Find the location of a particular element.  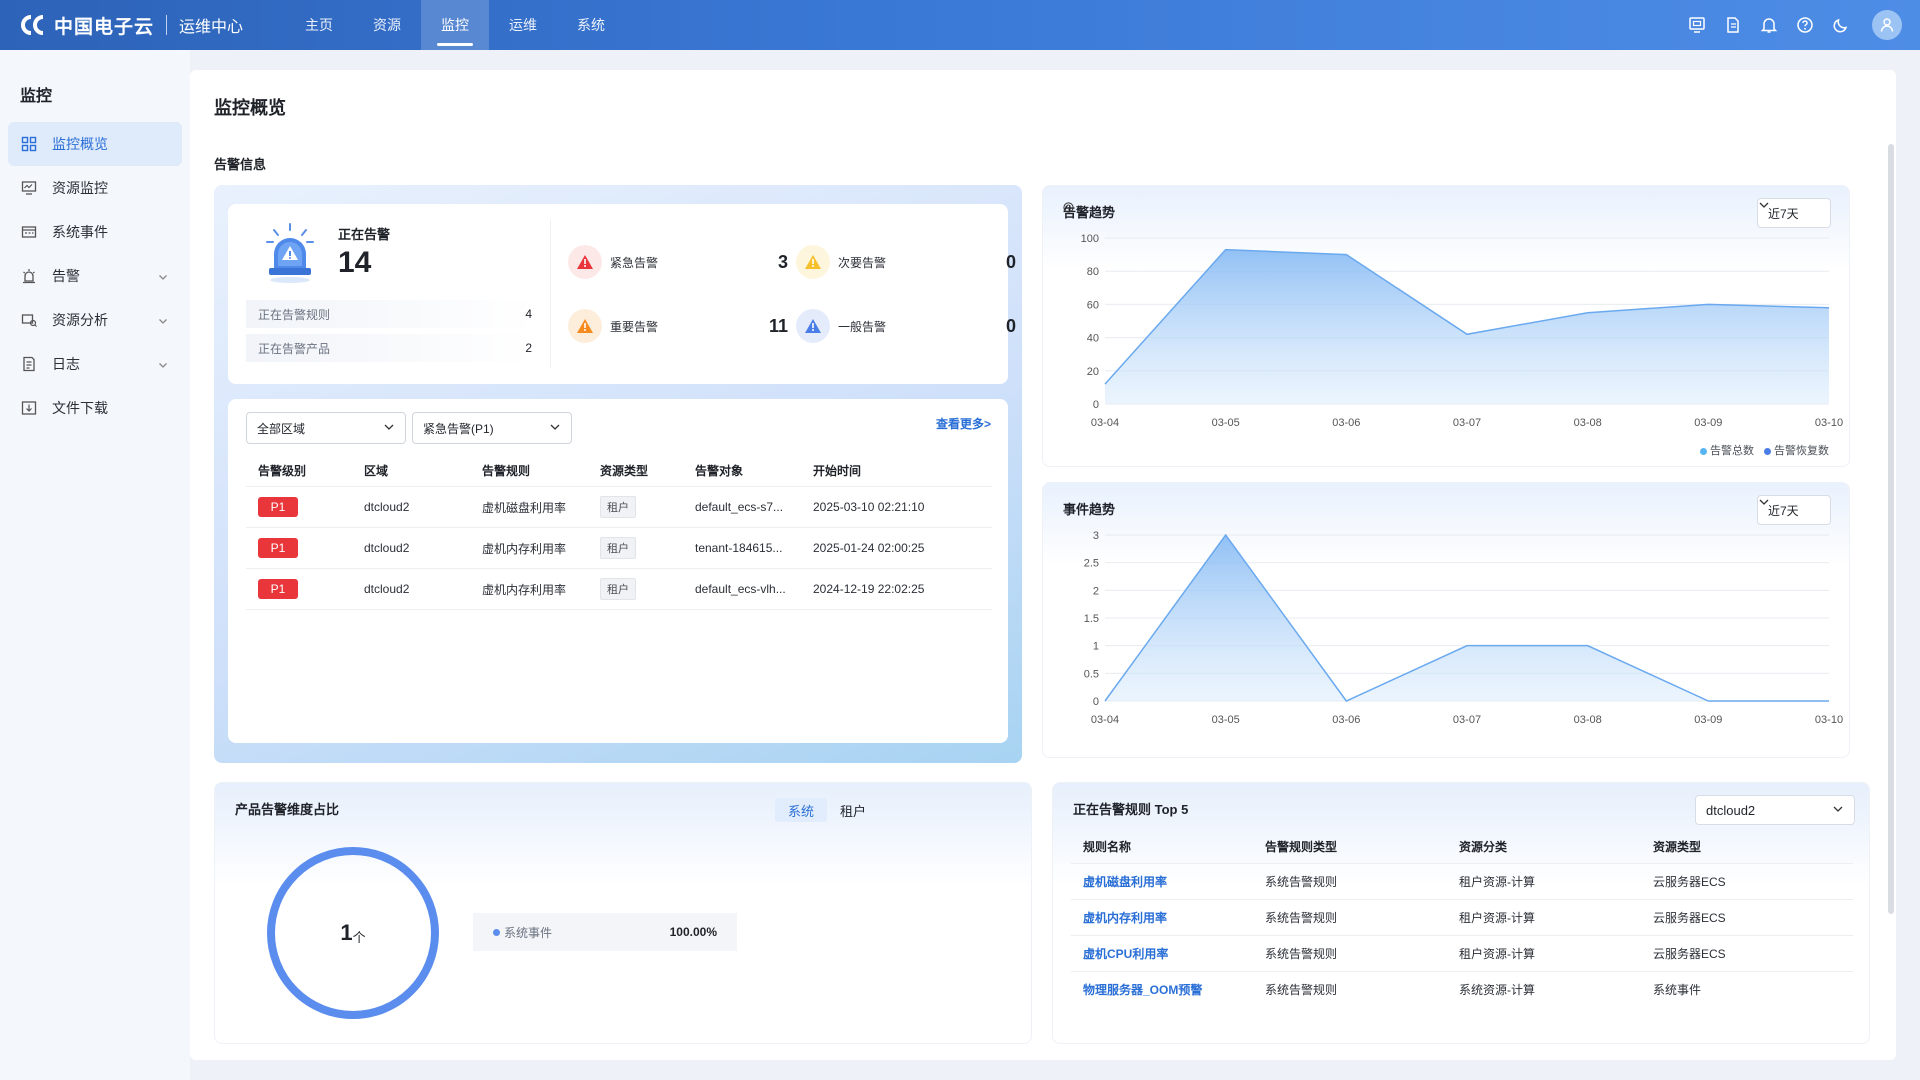

sidebar-item-overview: 监控概览 is located at coordinates (95, 144).